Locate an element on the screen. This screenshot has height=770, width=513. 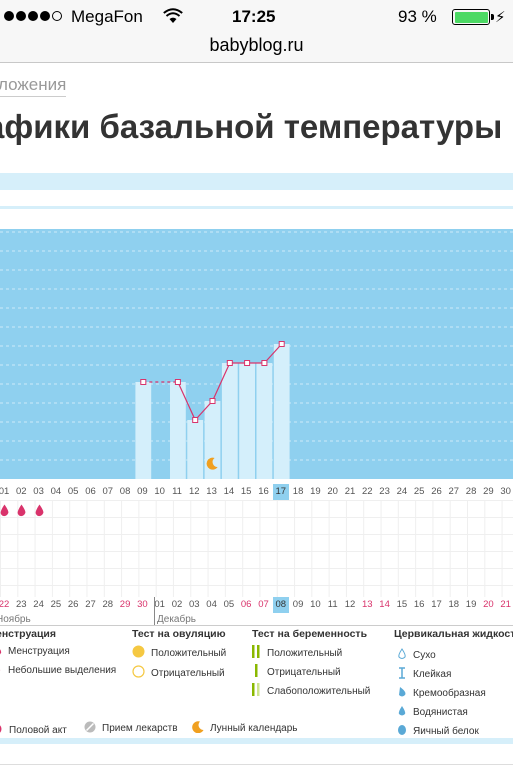
date-tick: 26 is located at coordinates (73, 604).